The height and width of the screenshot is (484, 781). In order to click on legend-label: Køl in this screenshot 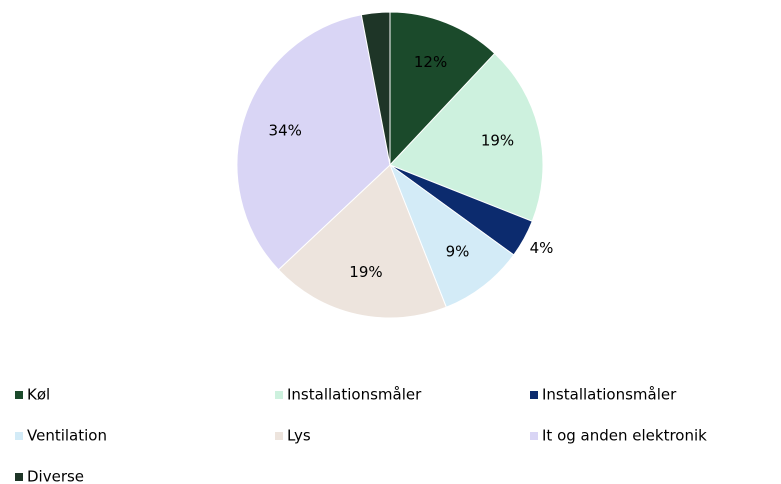, I will do `click(38, 395)`.